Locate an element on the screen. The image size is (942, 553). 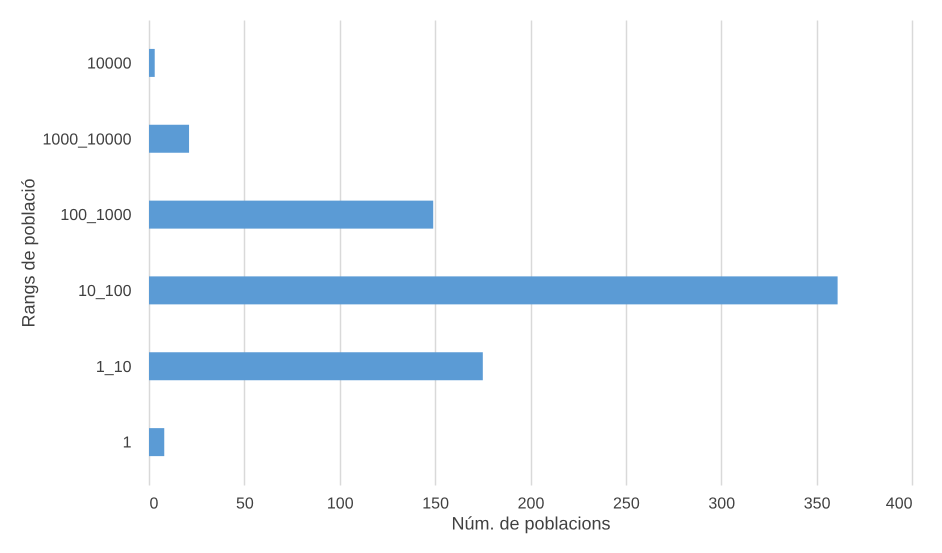
y-axis-title: Rangs de població is located at coordinates (28, 253).